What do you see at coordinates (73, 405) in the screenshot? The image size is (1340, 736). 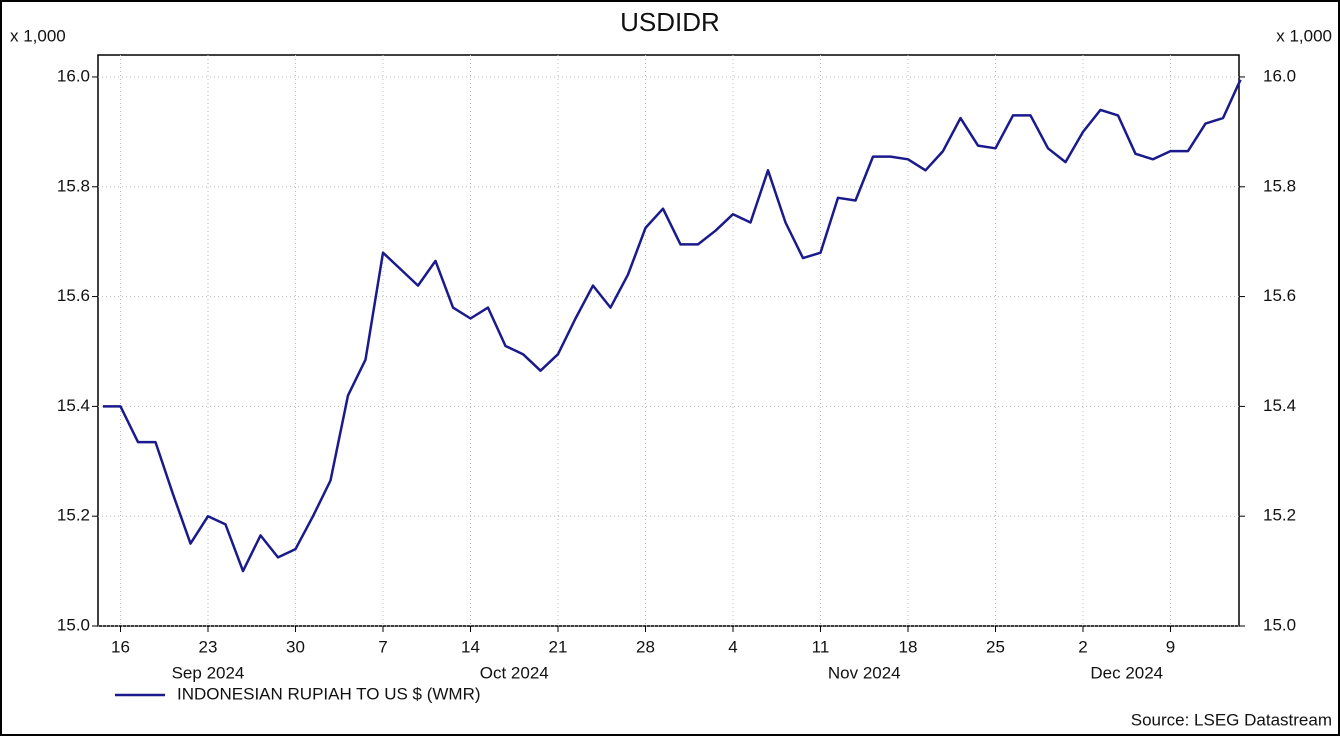 I see `y-tick-label: 15.4` at bounding box center [73, 405].